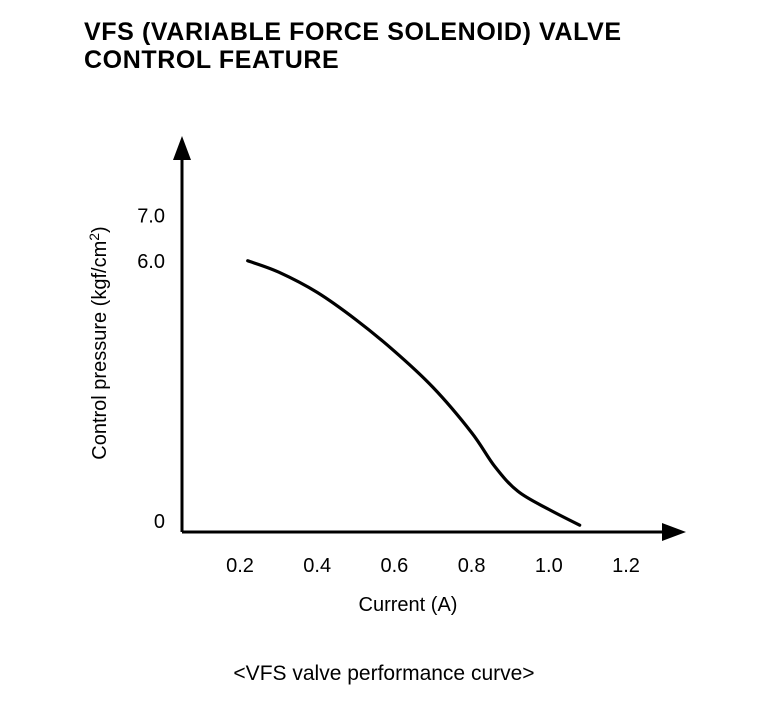 This screenshot has width=768, height=704. I want to click on x-tick-label: 1.0, so click(549, 566).